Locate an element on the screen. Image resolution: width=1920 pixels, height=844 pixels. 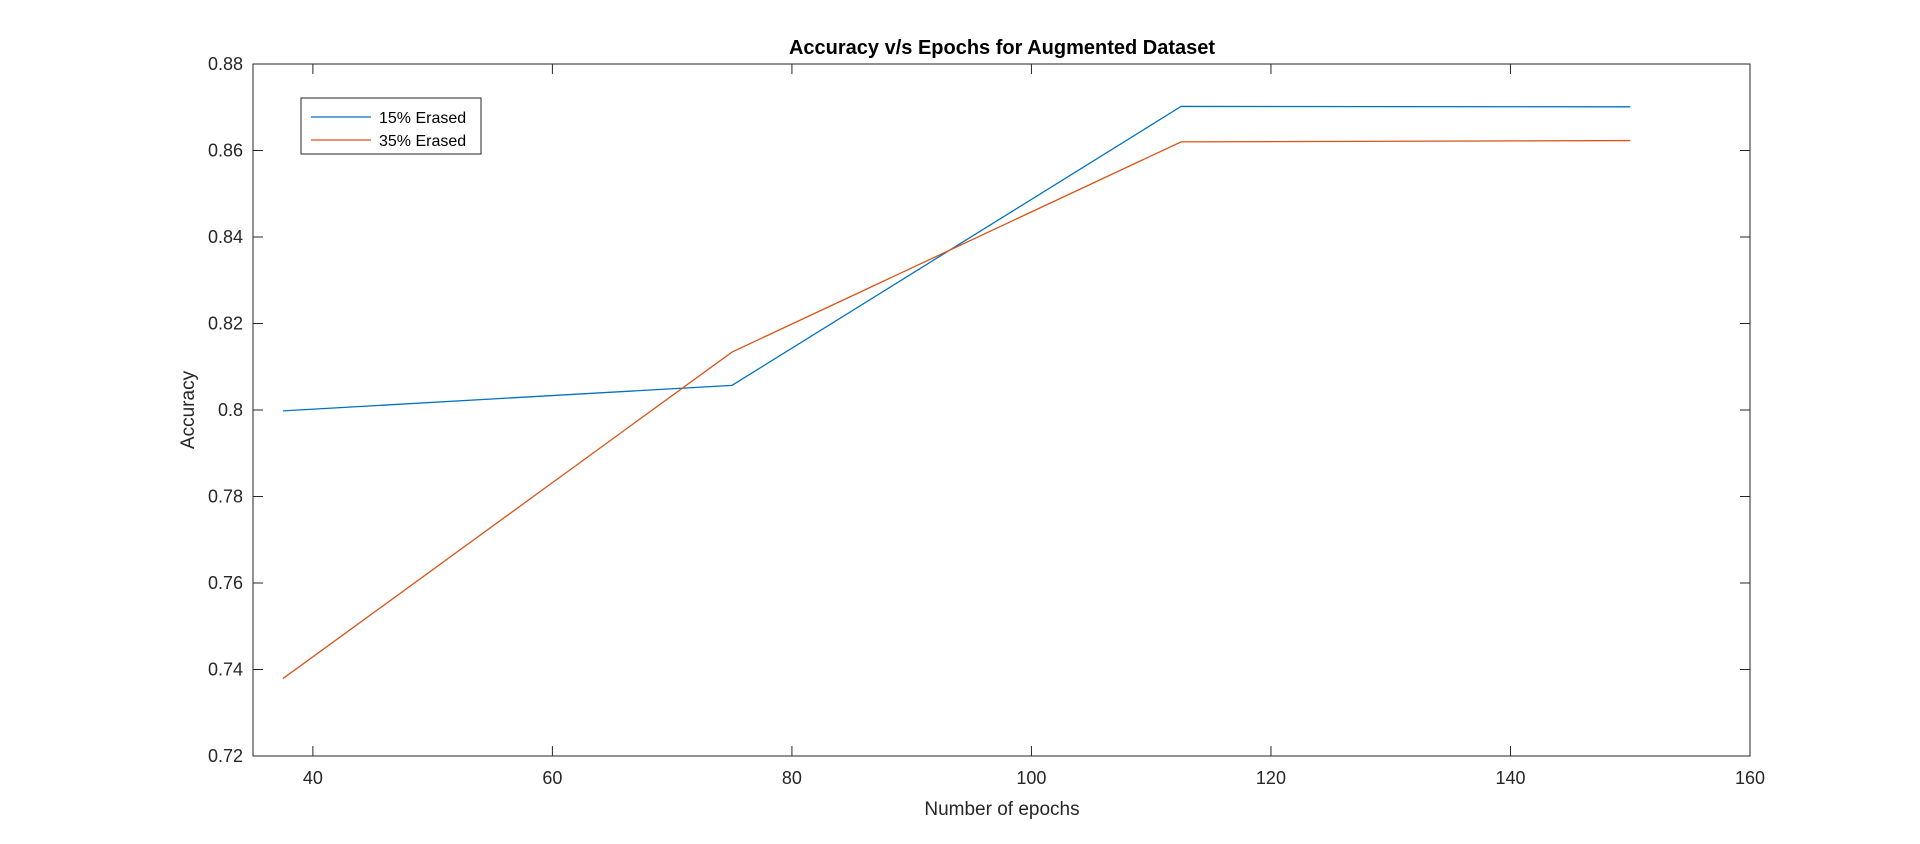
y-tick-label: 0.86 is located at coordinates (225, 151).